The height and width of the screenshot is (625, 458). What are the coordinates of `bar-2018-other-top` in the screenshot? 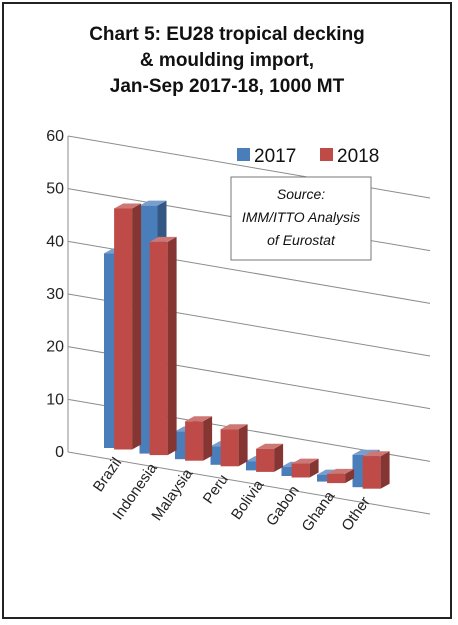 It's located at (376, 454).